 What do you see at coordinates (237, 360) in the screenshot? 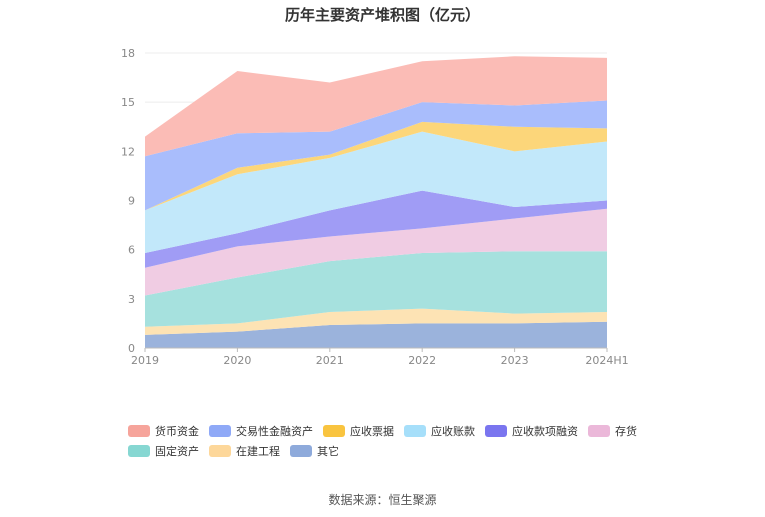
I see `x-tick-label-1: 2020` at bounding box center [237, 360].